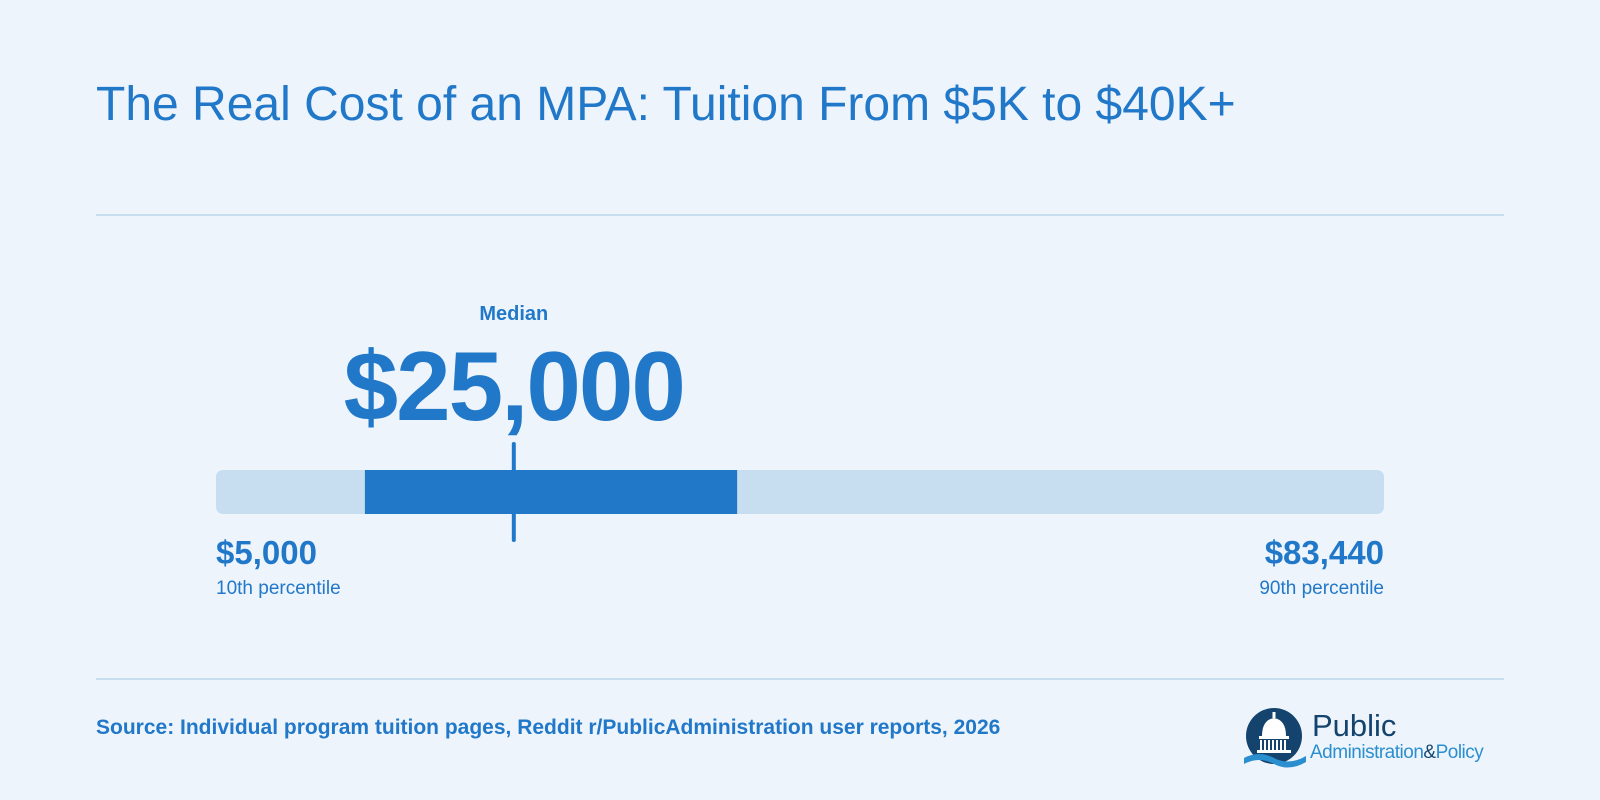  I want to click on bottom-divider, so click(800, 679).